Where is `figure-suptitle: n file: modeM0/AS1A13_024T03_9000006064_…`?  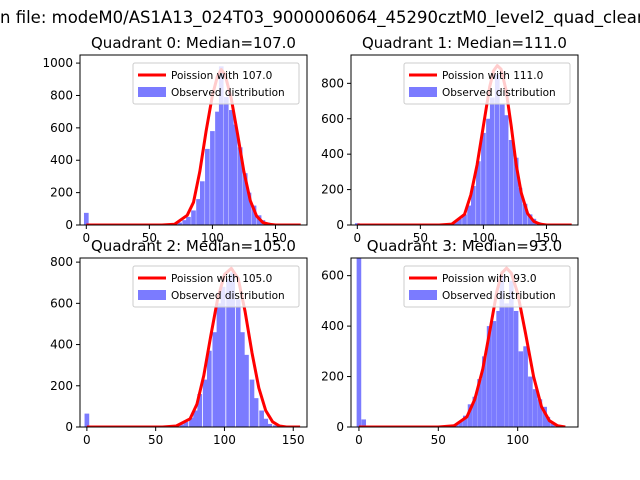
figure-suptitle: n file: modeM0/AS1A13_024T03_9000006064_… is located at coordinates (320, 18).